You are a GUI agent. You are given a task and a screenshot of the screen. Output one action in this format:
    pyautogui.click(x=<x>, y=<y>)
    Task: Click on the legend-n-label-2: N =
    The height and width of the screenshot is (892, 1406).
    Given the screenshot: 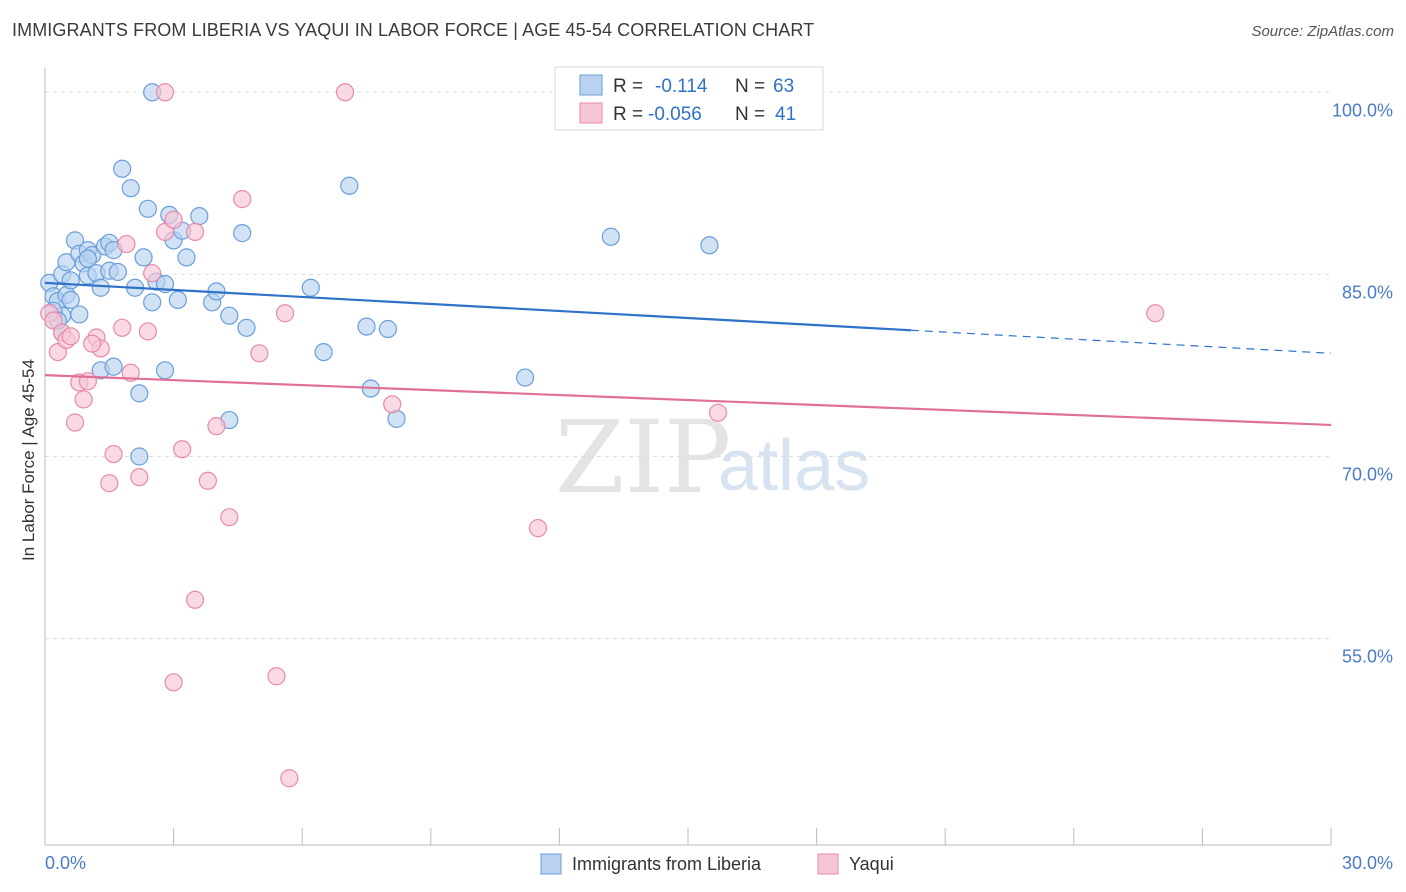 What is the action you would take?
    pyautogui.click(x=750, y=114)
    